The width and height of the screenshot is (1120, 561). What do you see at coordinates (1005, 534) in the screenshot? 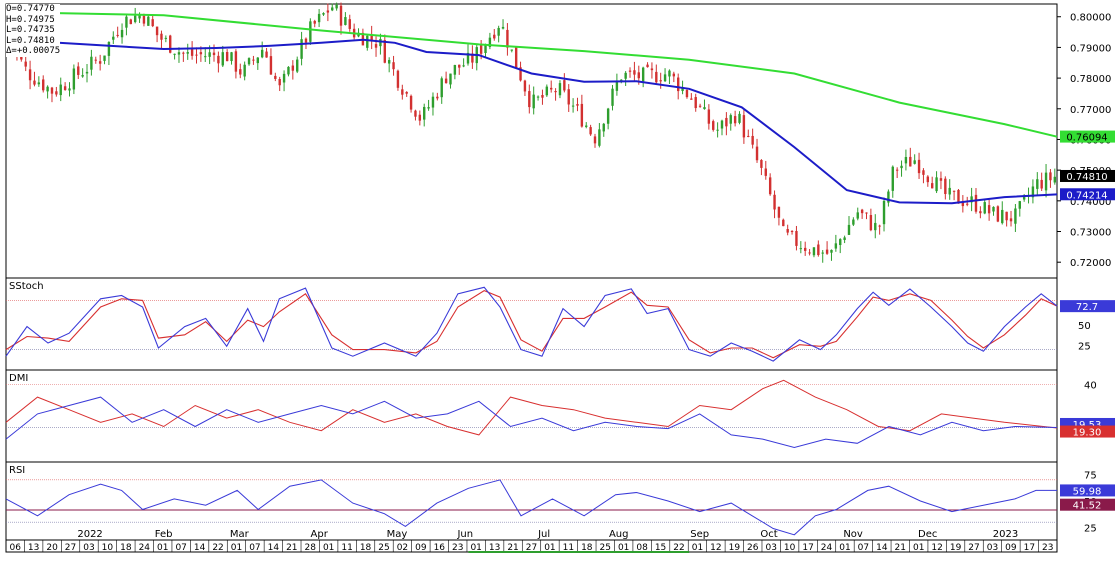
I see `month-label: 2023` at bounding box center [1005, 534].